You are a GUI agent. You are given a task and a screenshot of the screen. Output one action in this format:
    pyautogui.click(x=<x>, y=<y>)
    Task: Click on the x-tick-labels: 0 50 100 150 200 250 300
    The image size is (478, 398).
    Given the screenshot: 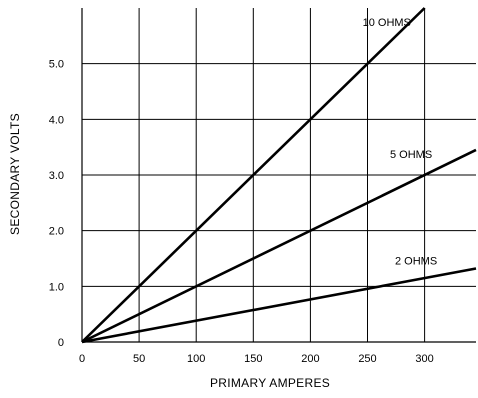 What is the action you would take?
    pyautogui.click(x=256, y=359)
    